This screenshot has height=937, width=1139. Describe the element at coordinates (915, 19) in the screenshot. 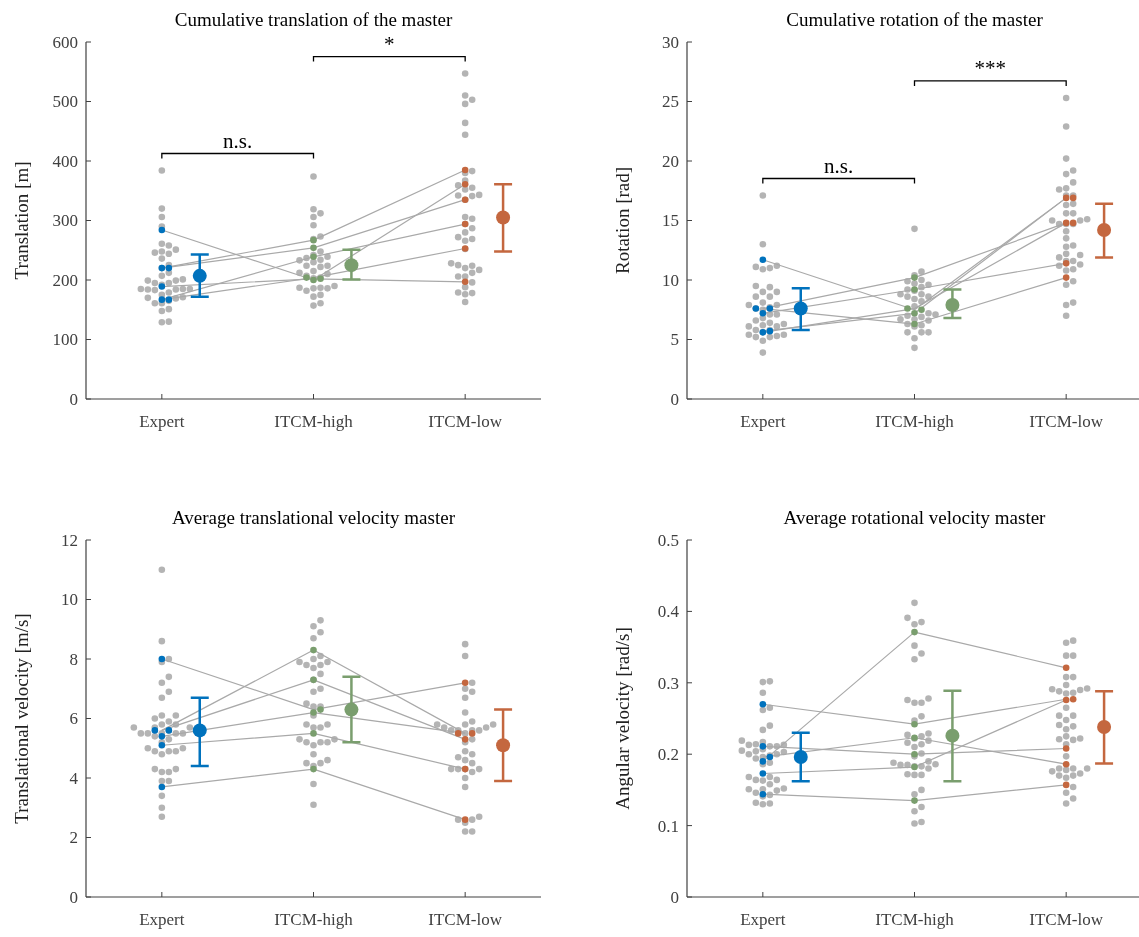

I see `chart-title: Cumulative rotation of the master` at that location.